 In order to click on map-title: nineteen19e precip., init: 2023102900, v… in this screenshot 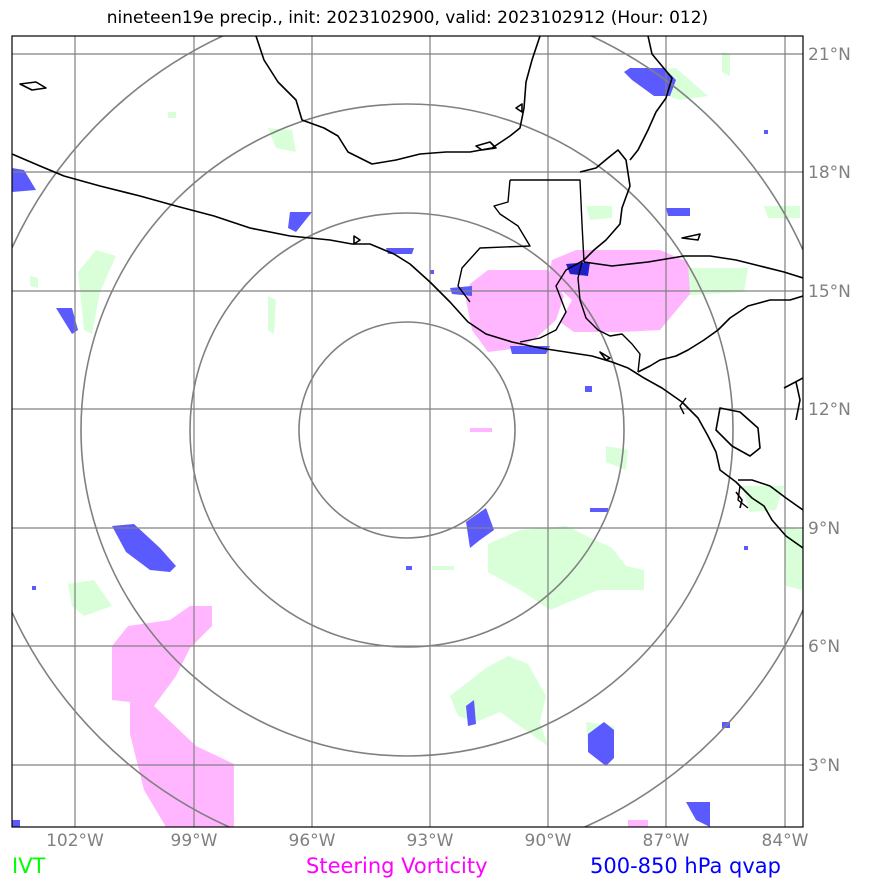, I will do `click(407, 18)`.